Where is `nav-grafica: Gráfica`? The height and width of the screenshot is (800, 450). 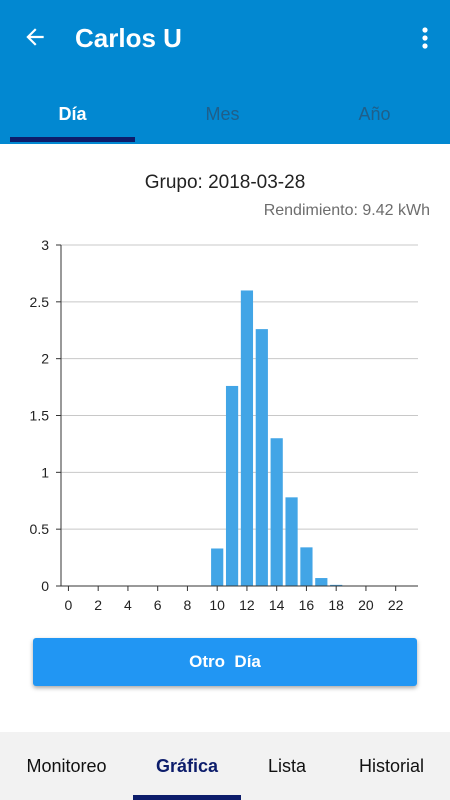 nav-grafica: Gráfica is located at coordinates (187, 765).